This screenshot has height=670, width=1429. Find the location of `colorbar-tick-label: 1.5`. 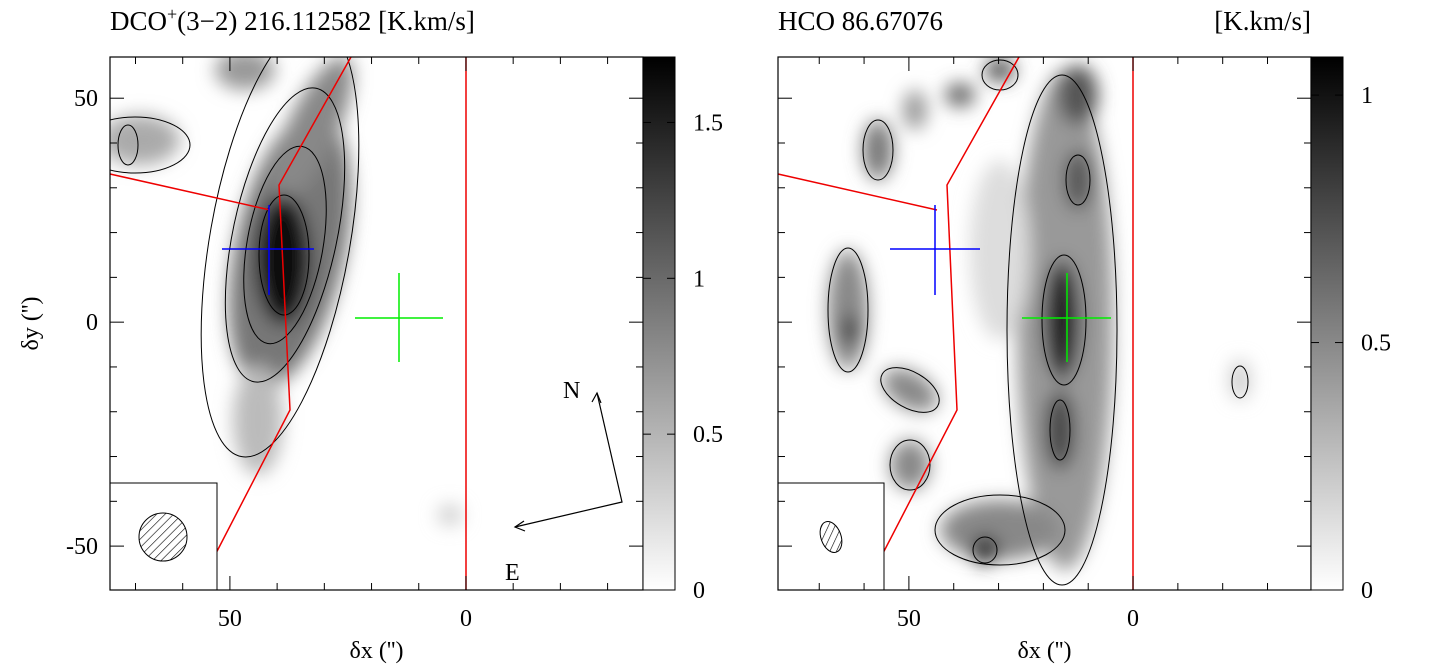

colorbar-tick-label: 1.5 is located at coordinates (708, 123).